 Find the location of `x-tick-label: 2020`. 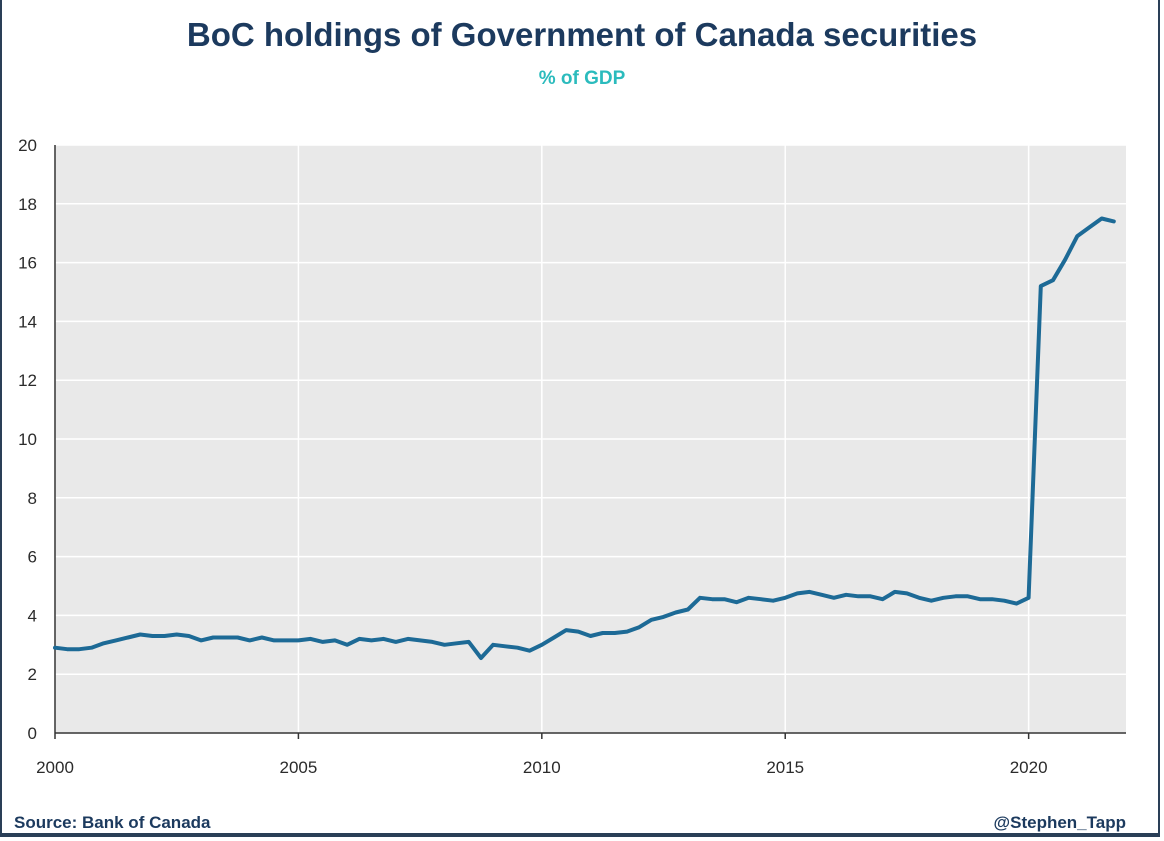

x-tick-label: 2020 is located at coordinates (1029, 767).